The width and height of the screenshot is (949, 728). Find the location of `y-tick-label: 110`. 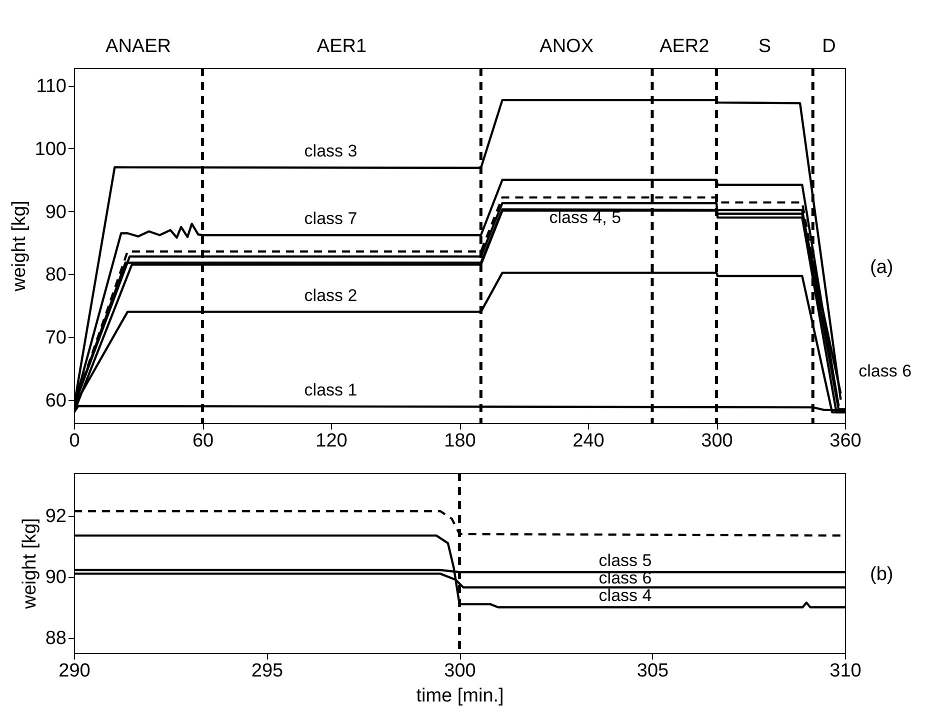

y-tick-label: 110 is located at coordinates (51, 87).